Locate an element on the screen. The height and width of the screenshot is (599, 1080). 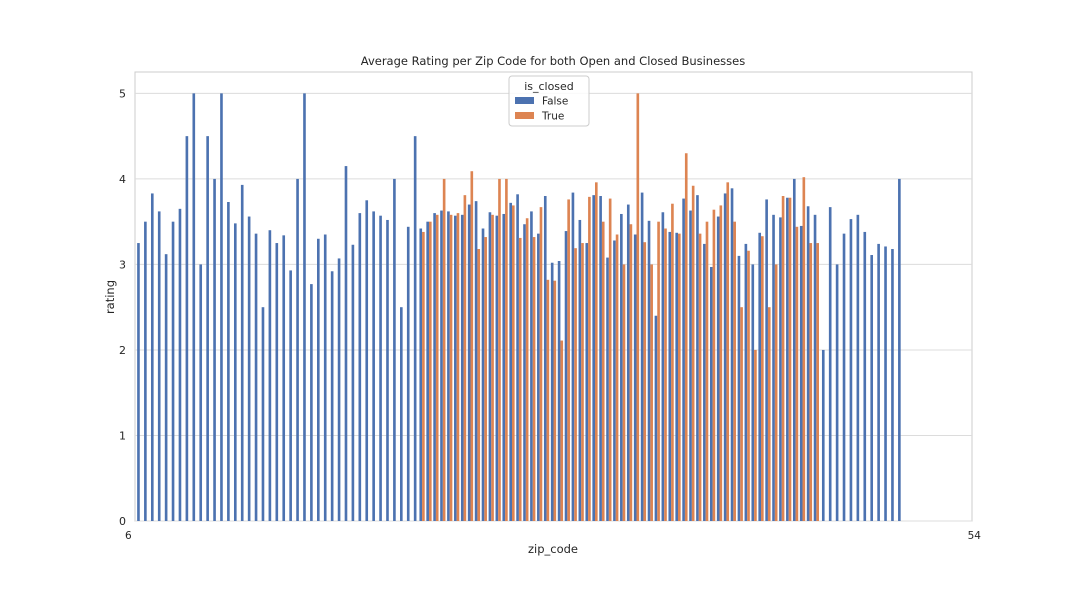
y-axis-ticks: 0 1 2 3 4 5 is located at coordinates (122, 307).